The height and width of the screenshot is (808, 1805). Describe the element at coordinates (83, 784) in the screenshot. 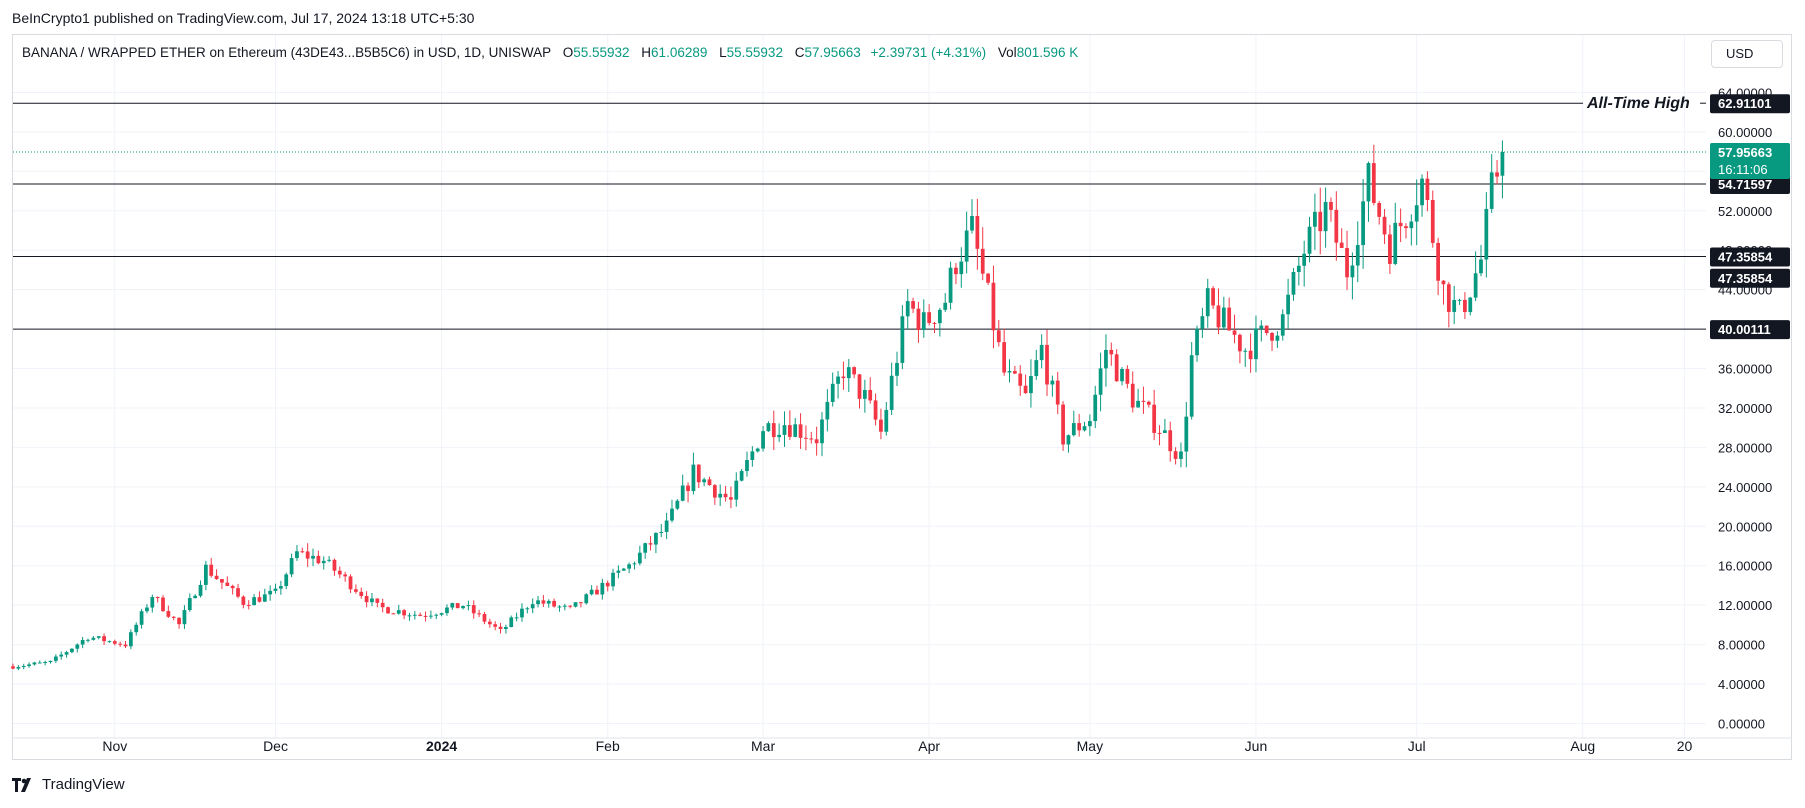

I see `tradingview-wordmark: TradingView` at that location.